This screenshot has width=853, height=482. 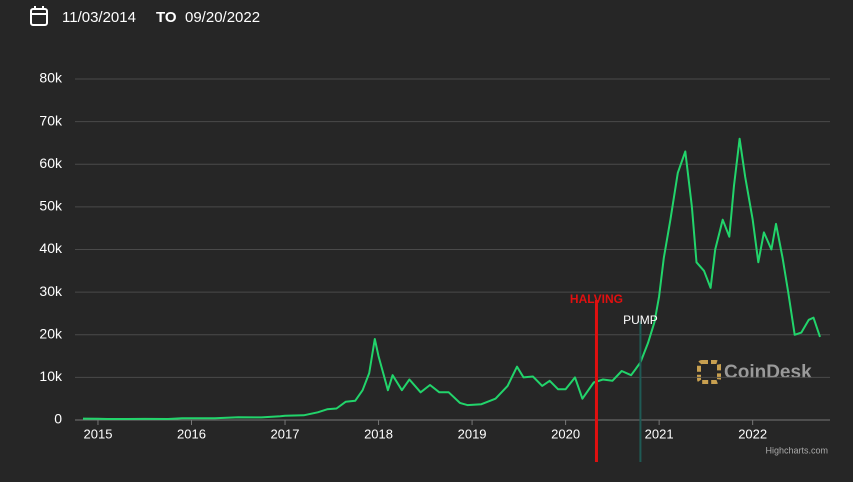 I want to click on x-tick-label: 2021, so click(x=659, y=433).